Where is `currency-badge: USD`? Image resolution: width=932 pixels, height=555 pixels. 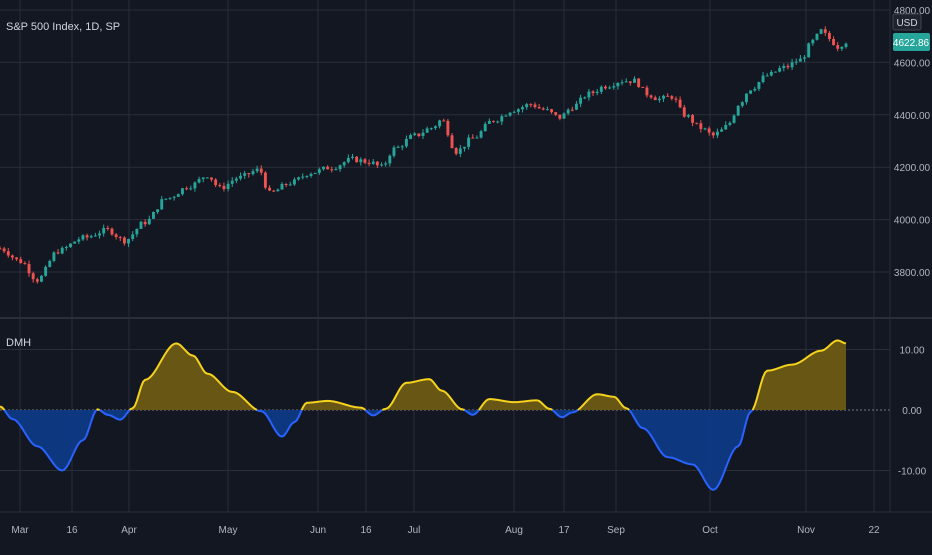 currency-badge: USD is located at coordinates (907, 22).